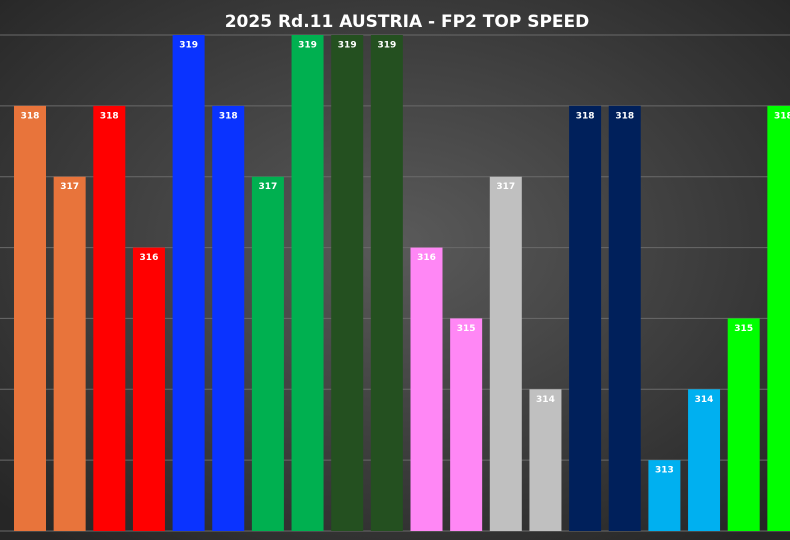  I want to click on chart-title: 2025 Rd.11 AUSTRIA - FP2 TOP SPEED, so click(407, 22).